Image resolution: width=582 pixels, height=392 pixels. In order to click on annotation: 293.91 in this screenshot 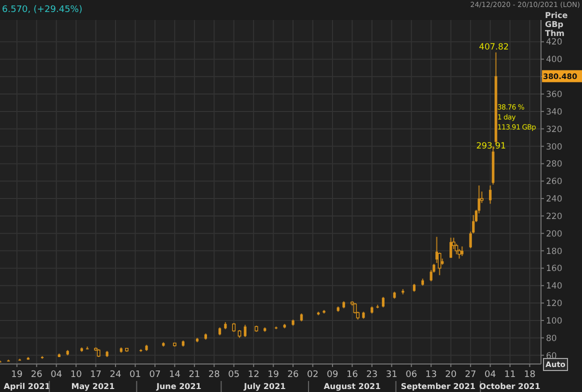, I will do `click(491, 147)`.